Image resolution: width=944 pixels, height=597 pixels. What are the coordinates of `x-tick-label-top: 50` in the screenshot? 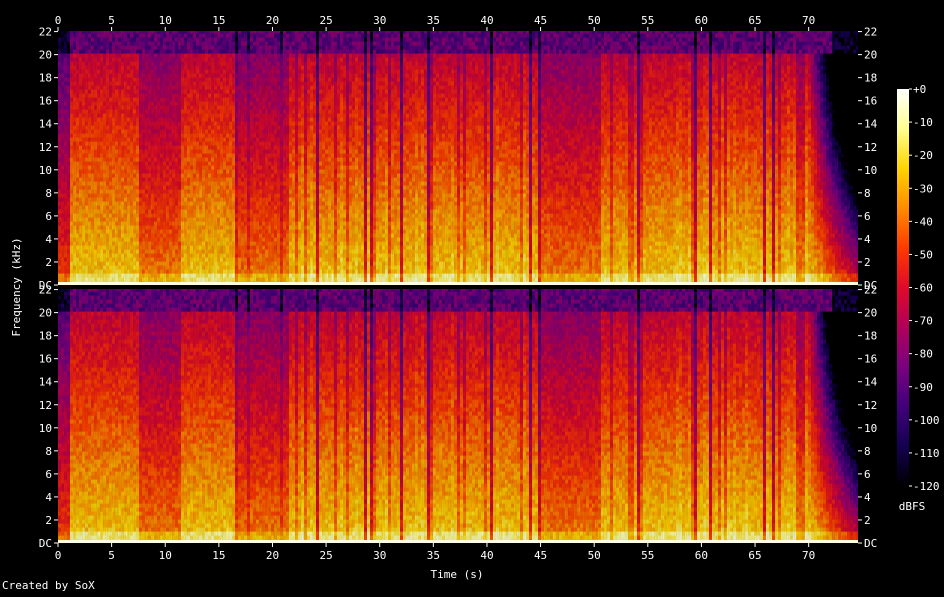 It's located at (594, 20).